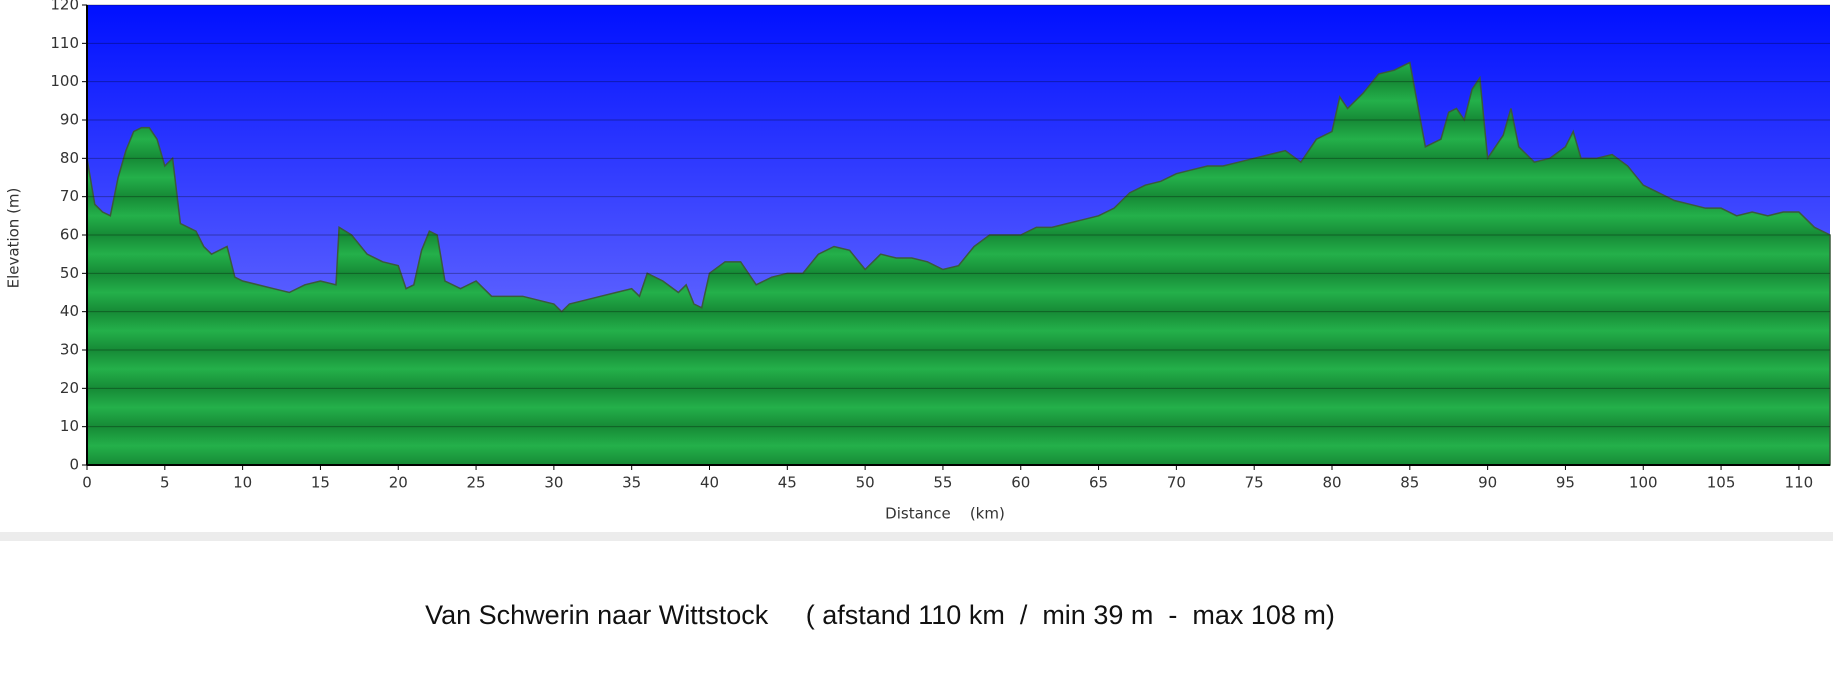  What do you see at coordinates (1799, 483) in the screenshot?
I see `x-tick-label: 110` at bounding box center [1799, 483].